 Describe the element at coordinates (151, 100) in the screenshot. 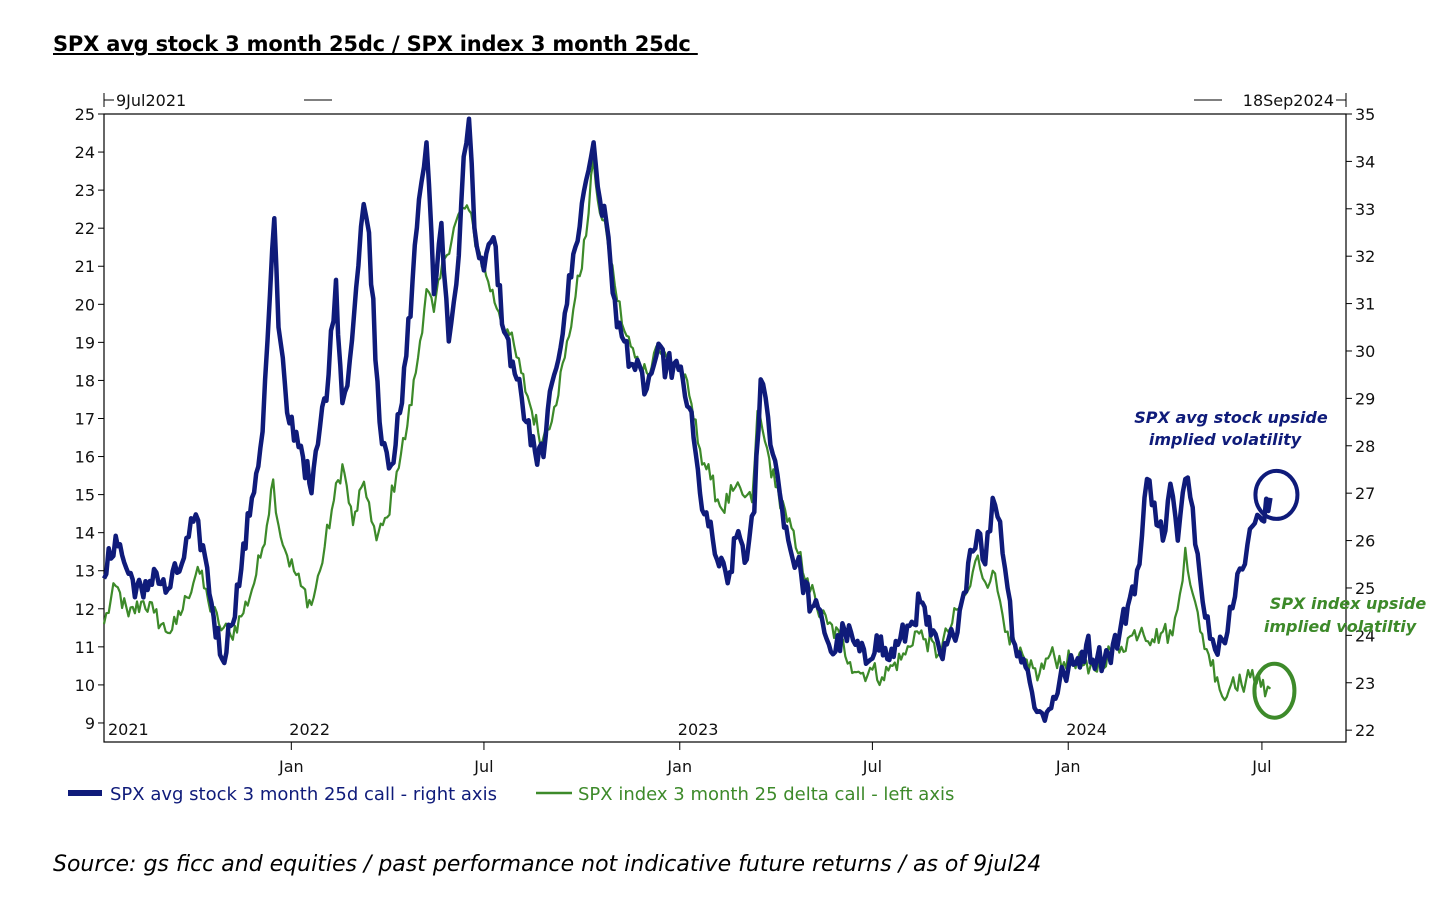

I see `start-date-label: 9Jul2021` at that location.